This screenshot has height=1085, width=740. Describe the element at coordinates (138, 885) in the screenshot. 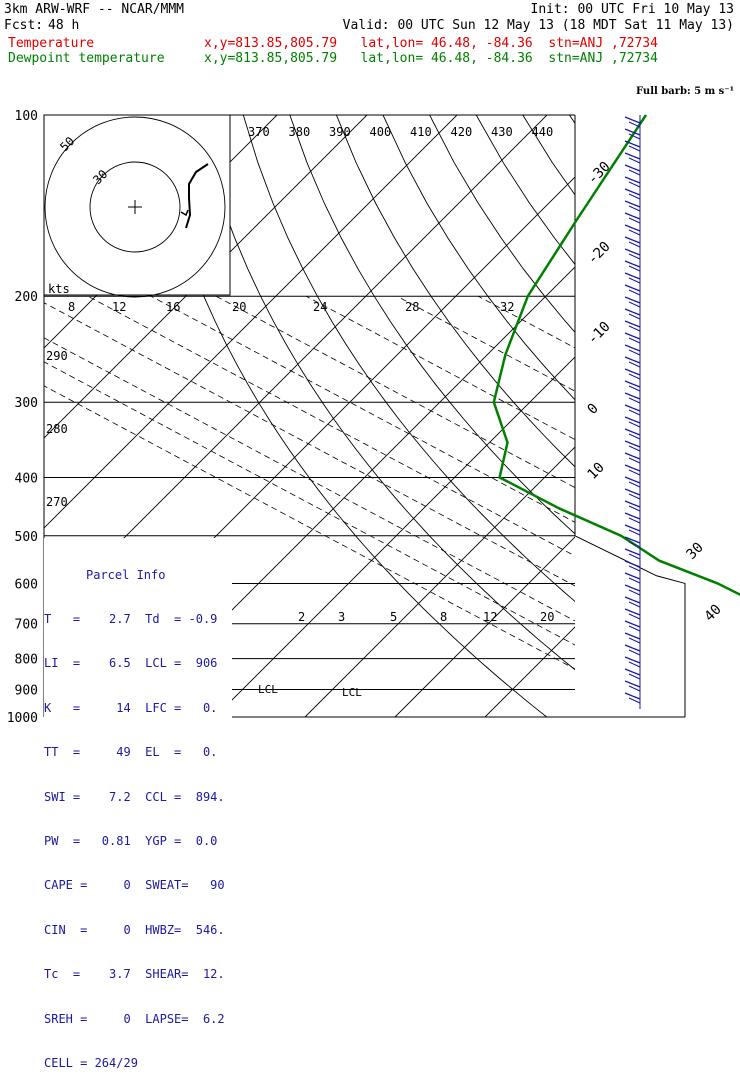

I see `parcel-line: CAPE = 0 SWEAT= 90` at that location.